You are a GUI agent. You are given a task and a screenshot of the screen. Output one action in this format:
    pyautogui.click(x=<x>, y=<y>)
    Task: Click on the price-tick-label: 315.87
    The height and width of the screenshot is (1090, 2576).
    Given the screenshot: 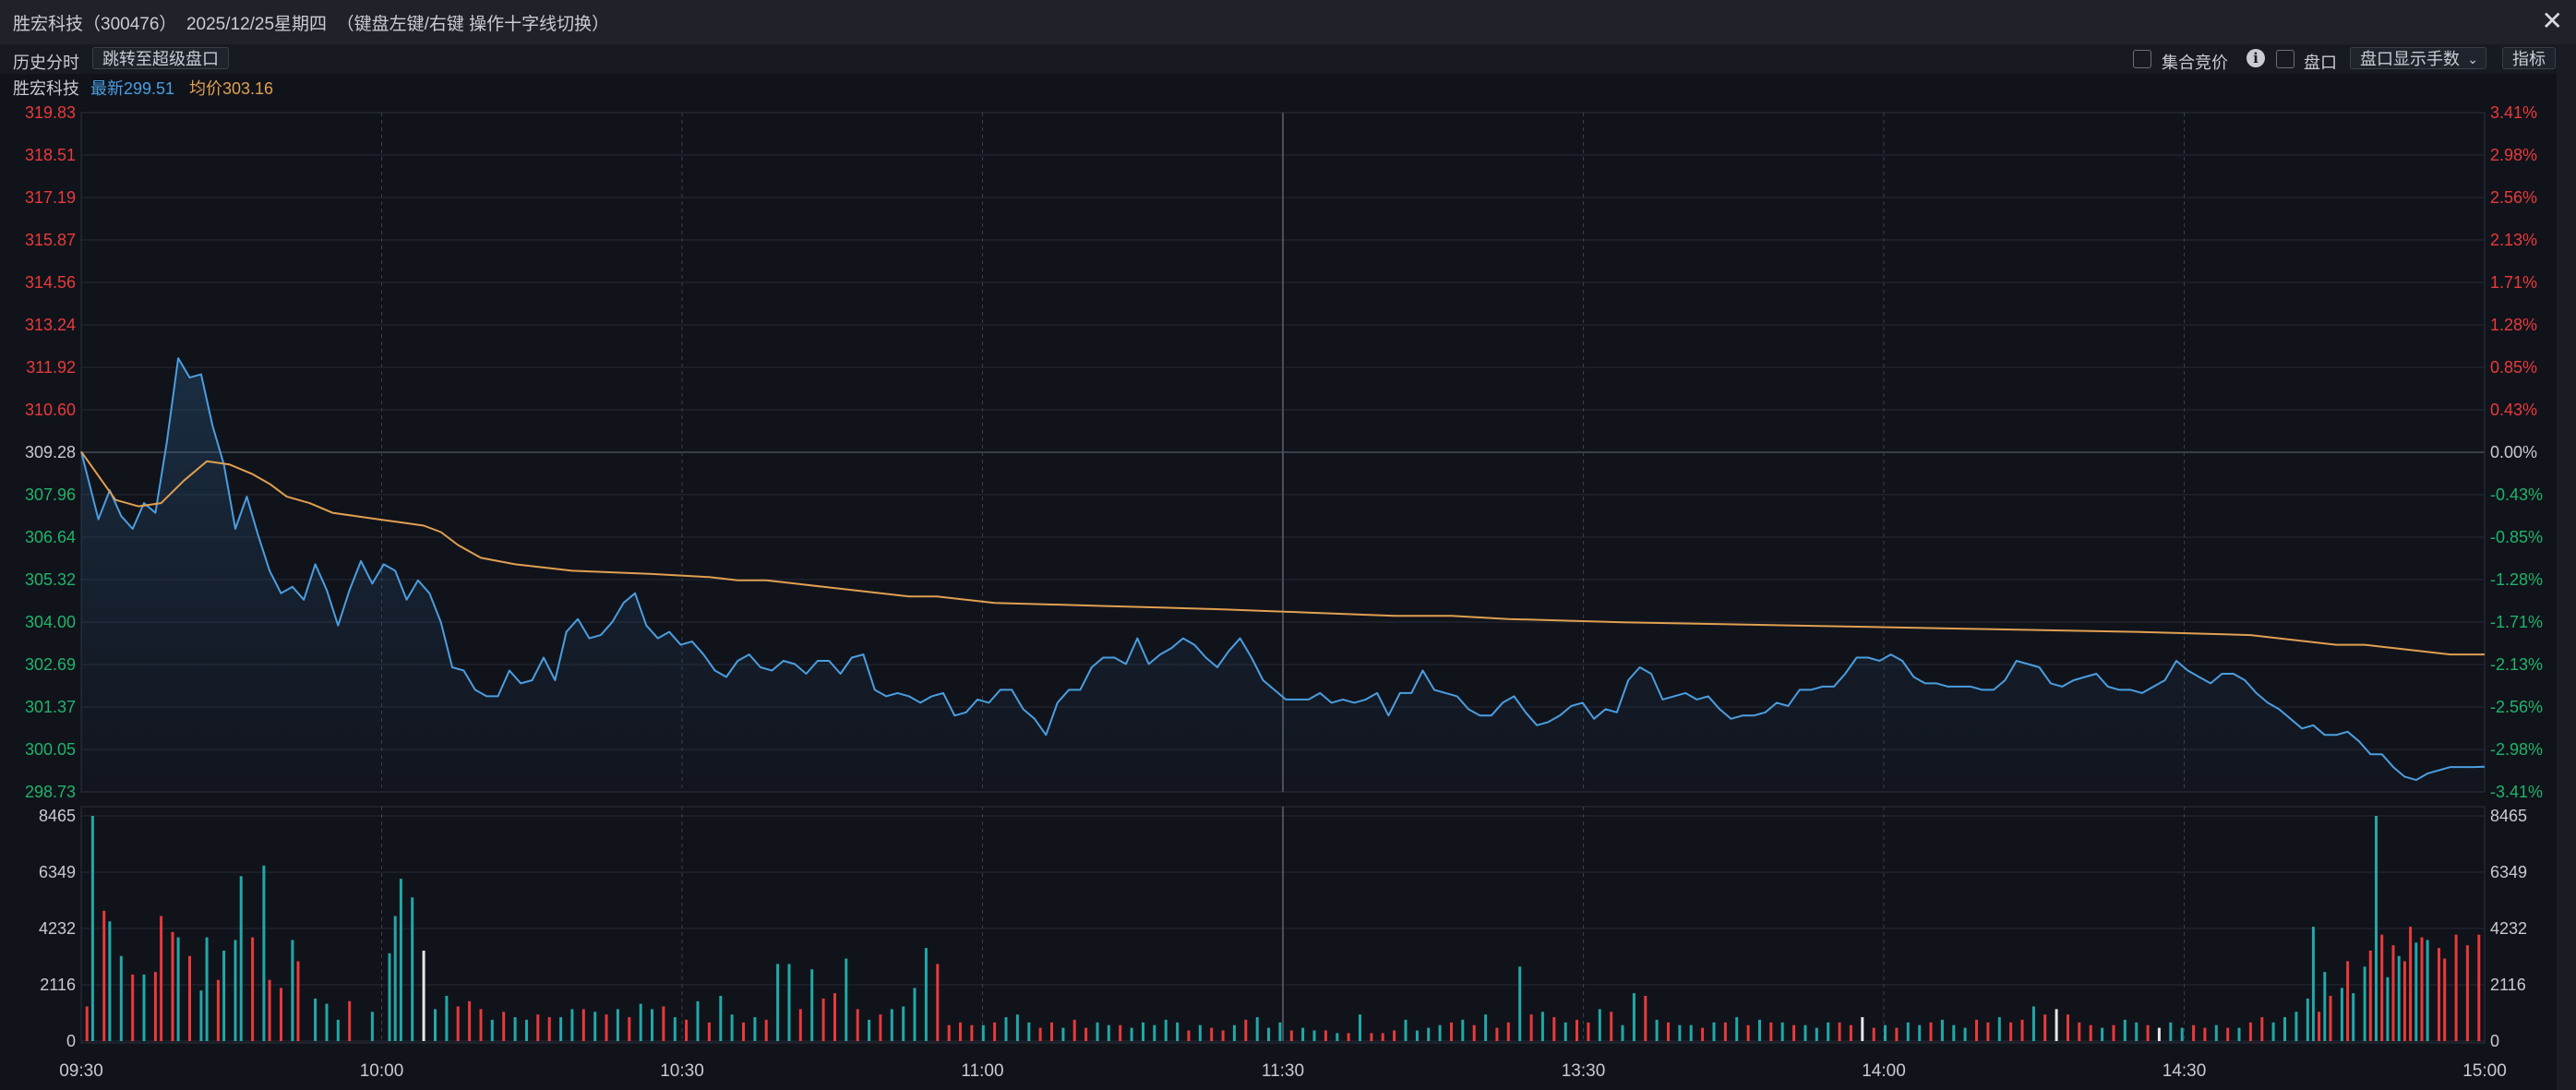 What is the action you would take?
    pyautogui.click(x=51, y=240)
    